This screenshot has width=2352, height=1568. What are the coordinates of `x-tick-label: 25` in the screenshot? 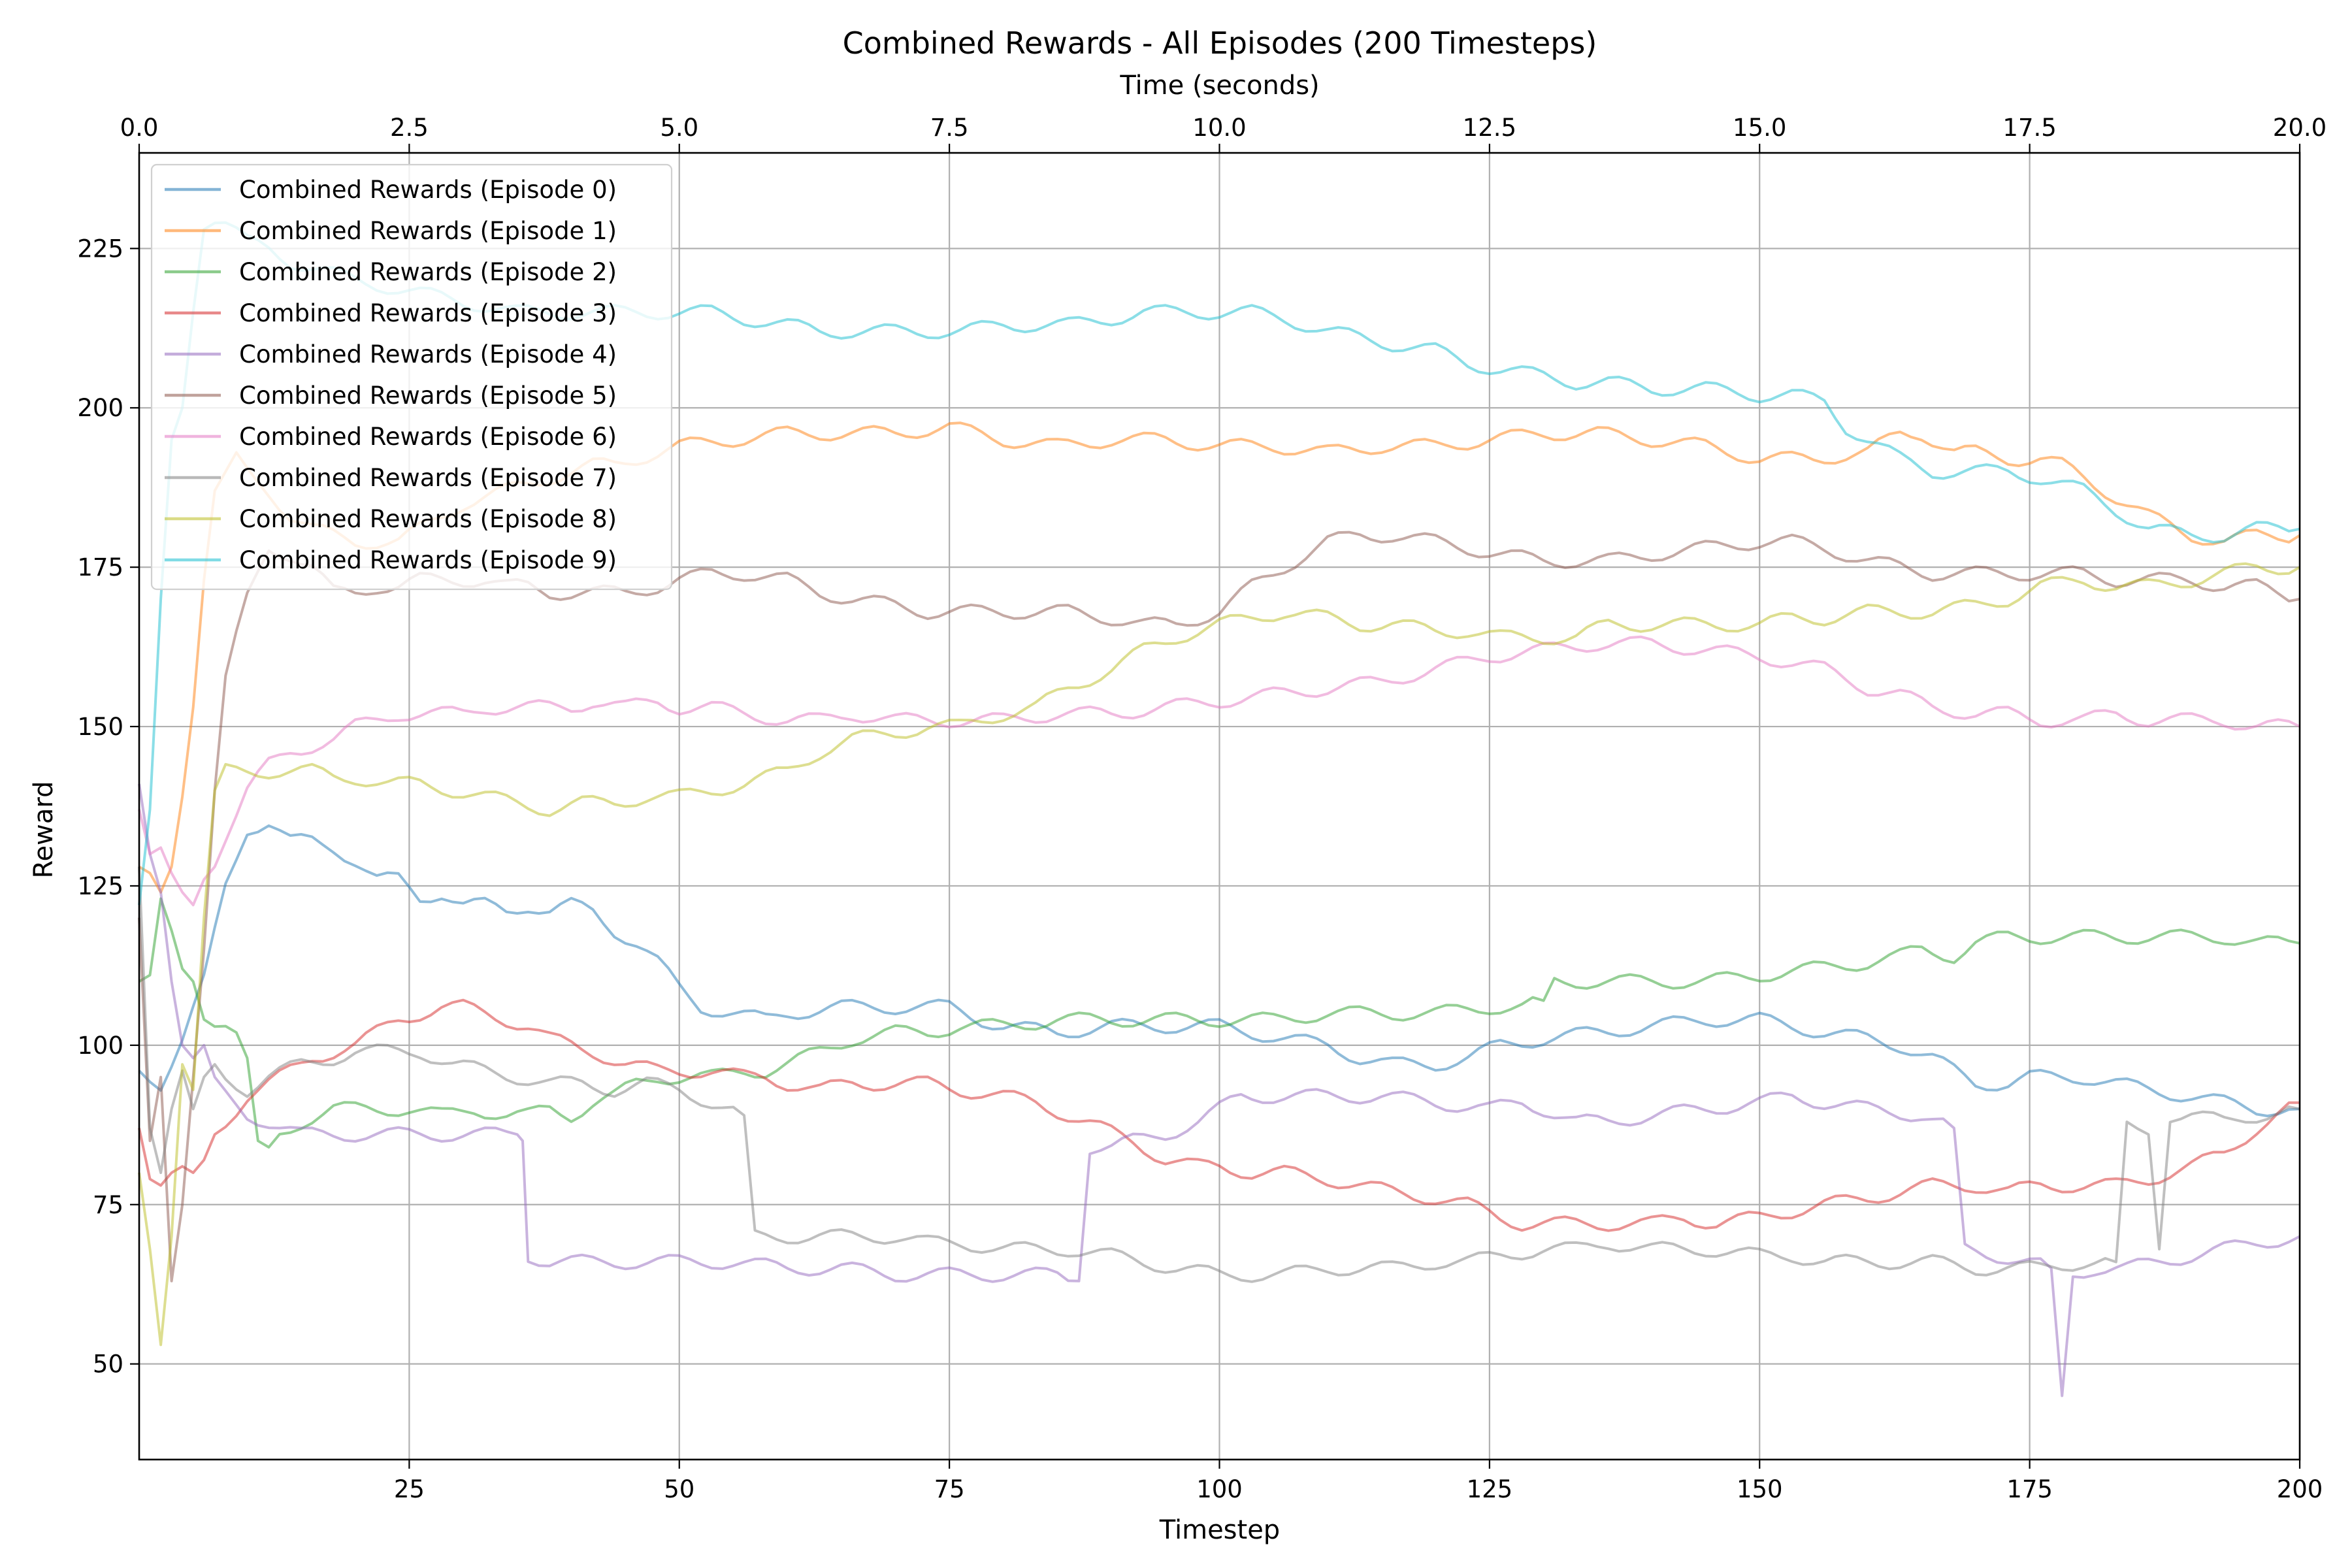 It's located at (409, 1489).